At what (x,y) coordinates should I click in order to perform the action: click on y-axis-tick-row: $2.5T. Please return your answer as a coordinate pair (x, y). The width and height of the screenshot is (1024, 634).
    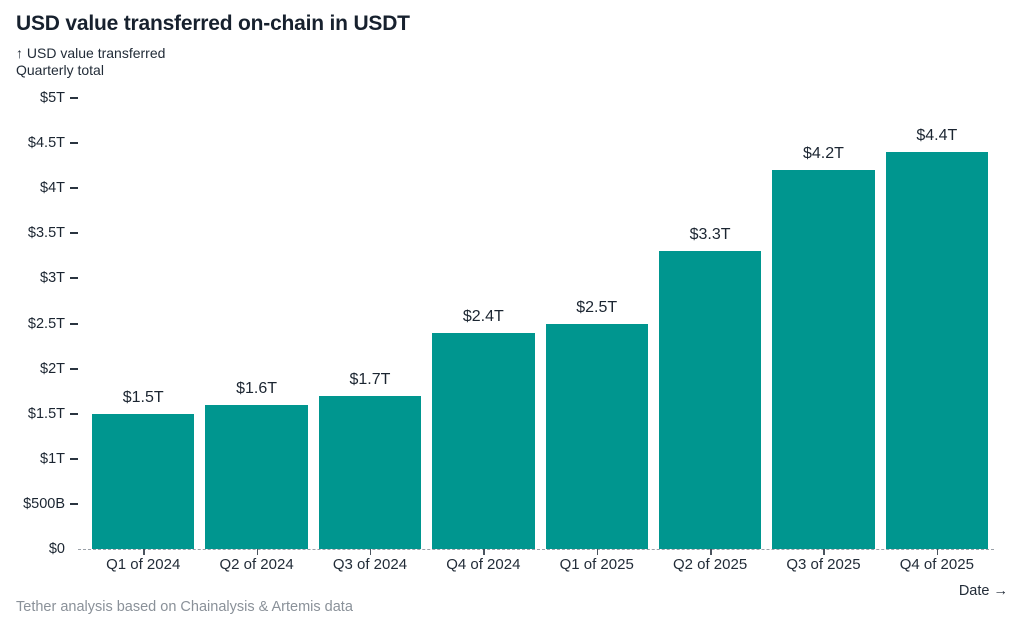
    Looking at the image, I should click on (39, 324).